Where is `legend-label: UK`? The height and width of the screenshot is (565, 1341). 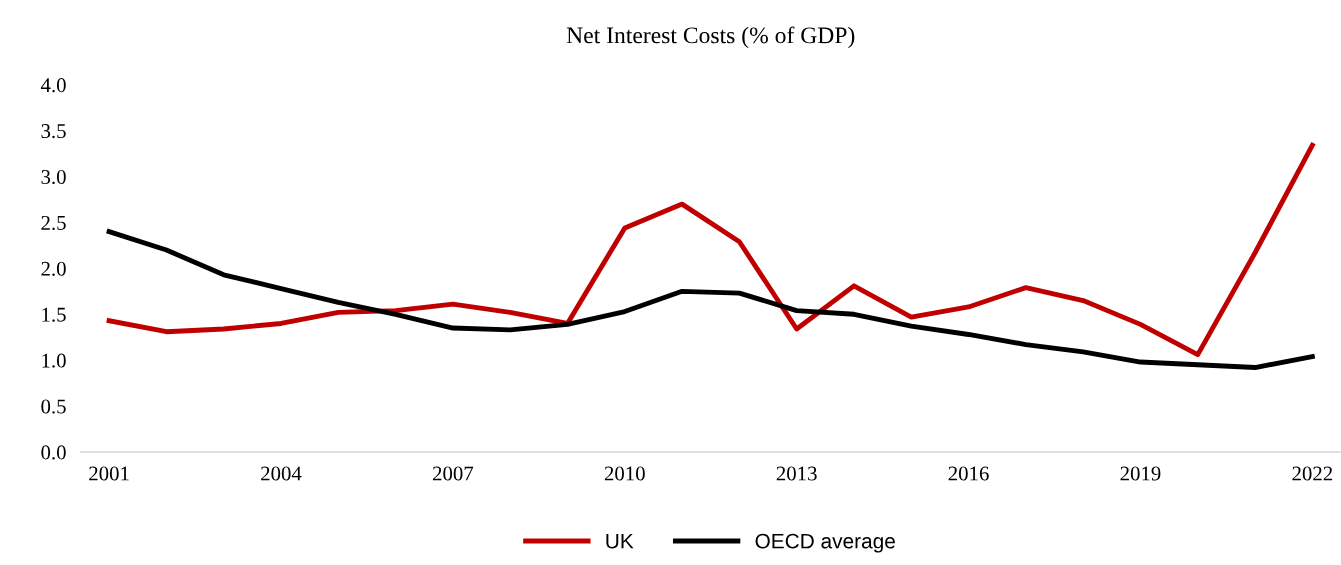 legend-label: UK is located at coordinates (620, 541).